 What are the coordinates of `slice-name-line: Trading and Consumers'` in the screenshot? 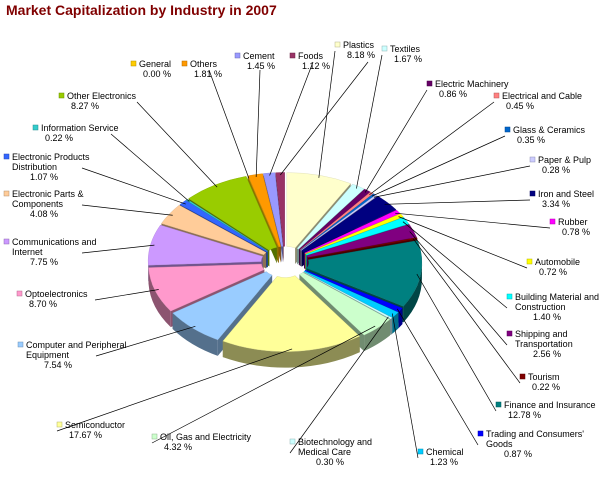 It's located at (535, 434).